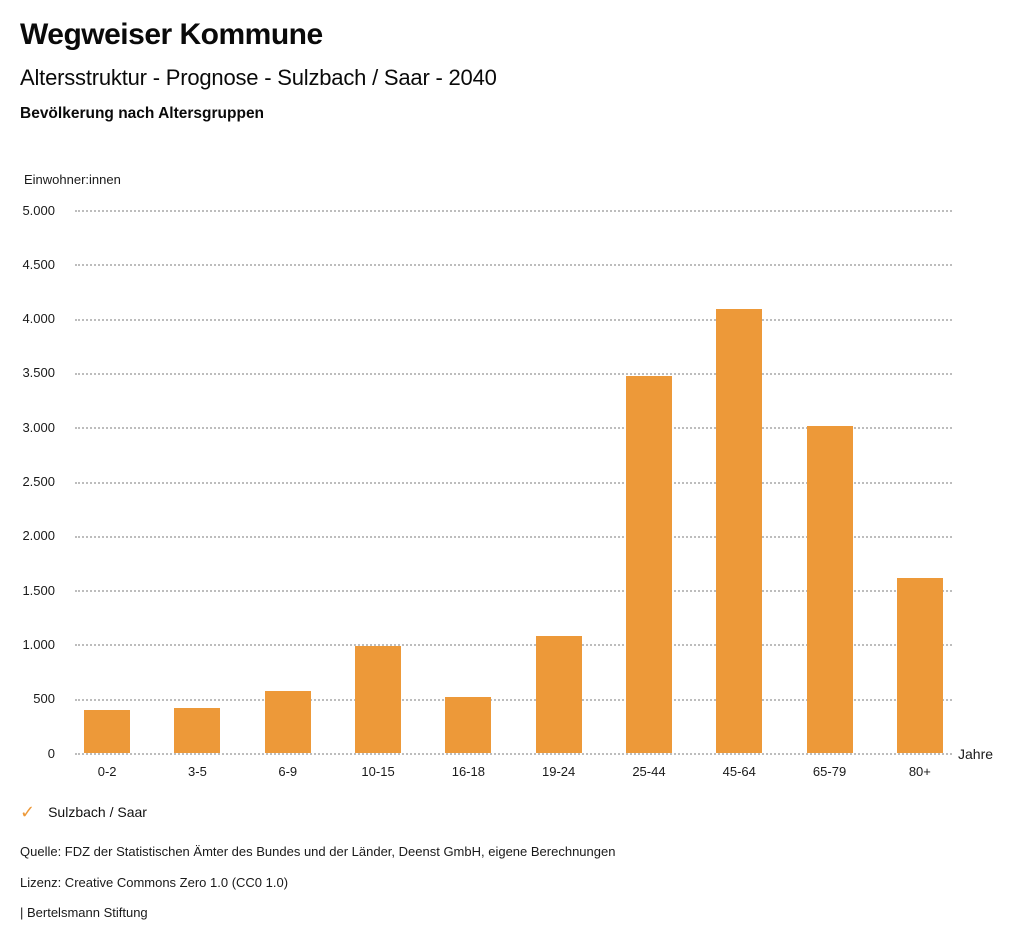 The height and width of the screenshot is (946, 1024). I want to click on gridline-1.000, so click(513, 645).